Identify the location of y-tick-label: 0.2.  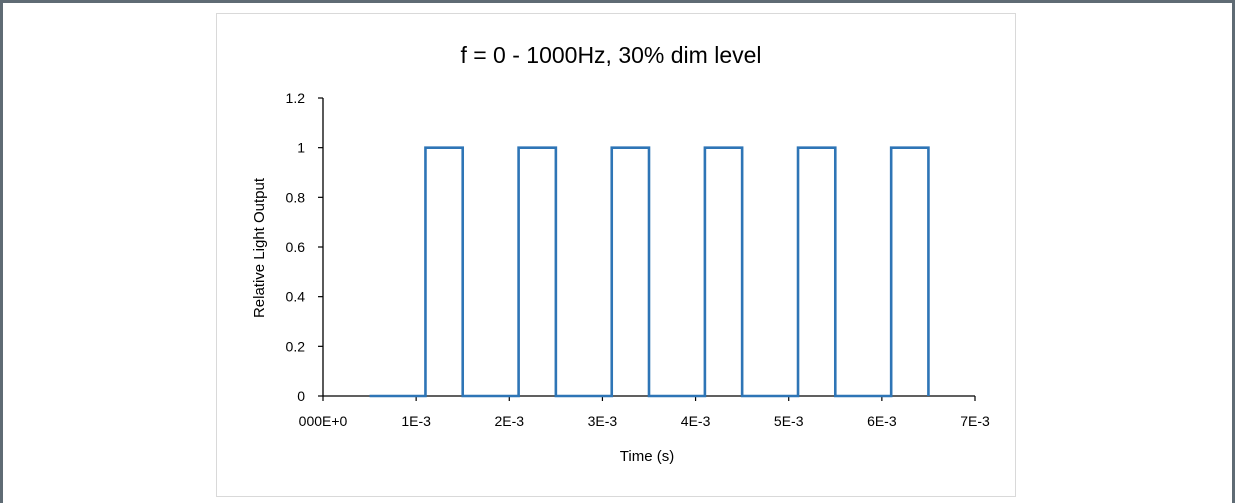
(296, 346).